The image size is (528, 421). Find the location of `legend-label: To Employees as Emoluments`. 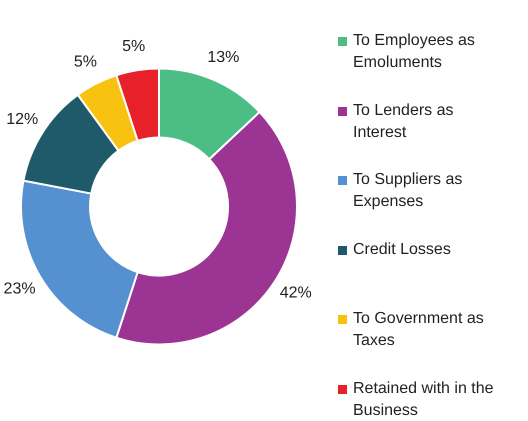

legend-label: To Employees as Emoluments is located at coordinates (414, 52).